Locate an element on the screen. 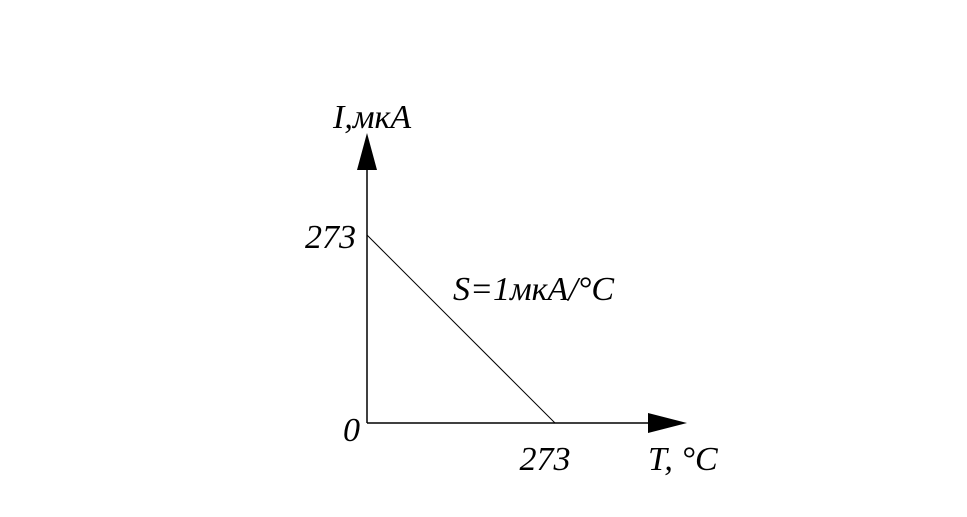 The image size is (967, 517). x-tick-label: 273 is located at coordinates (545, 459).